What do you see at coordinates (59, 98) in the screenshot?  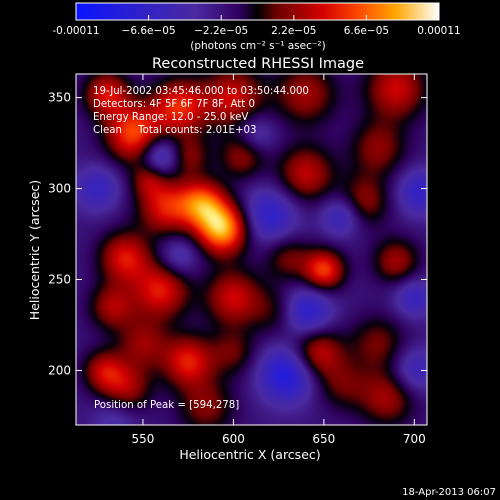 I see `y-tick-label-350: 350` at bounding box center [59, 98].